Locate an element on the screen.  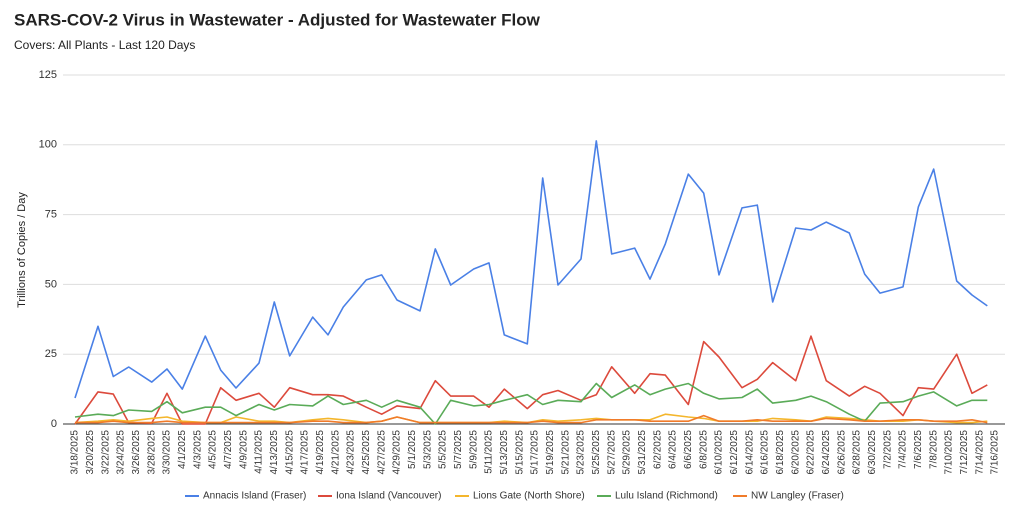
y-tick-label: 25 is located at coordinates (51, 354).